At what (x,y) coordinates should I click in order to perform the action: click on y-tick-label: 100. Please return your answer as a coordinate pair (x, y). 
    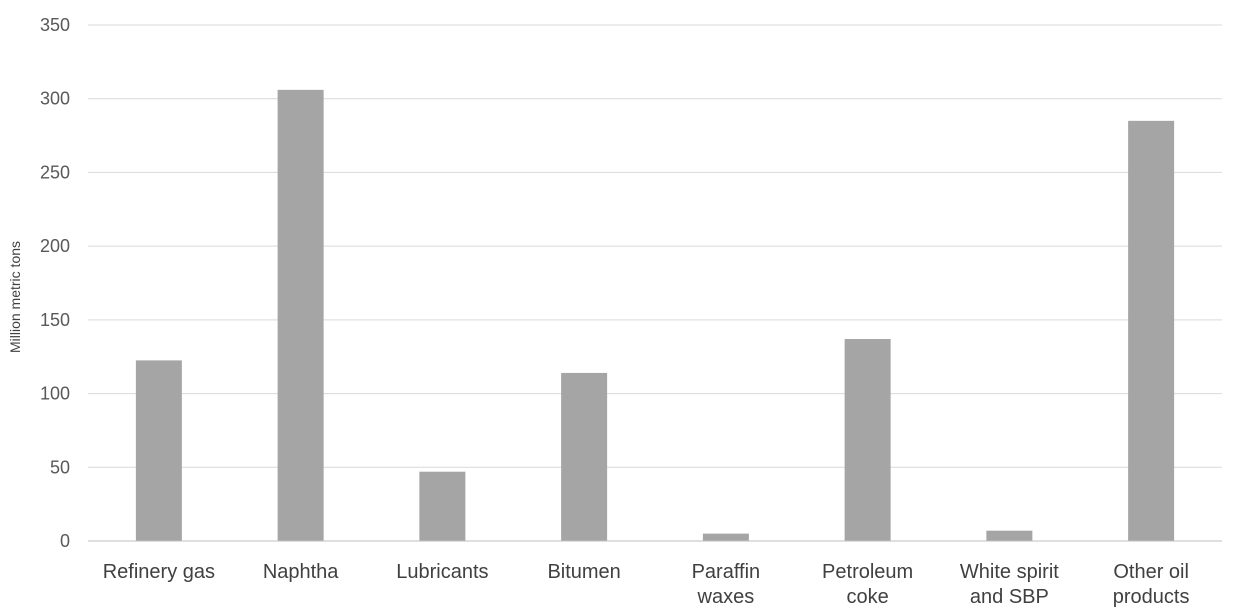
    Looking at the image, I should click on (55, 394).